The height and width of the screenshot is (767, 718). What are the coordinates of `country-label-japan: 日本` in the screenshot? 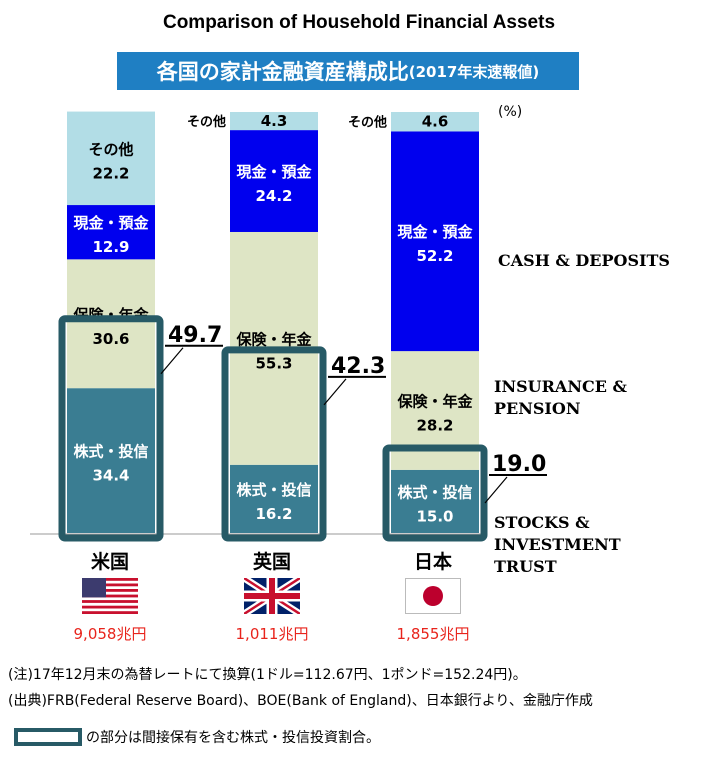 It's located at (432, 562).